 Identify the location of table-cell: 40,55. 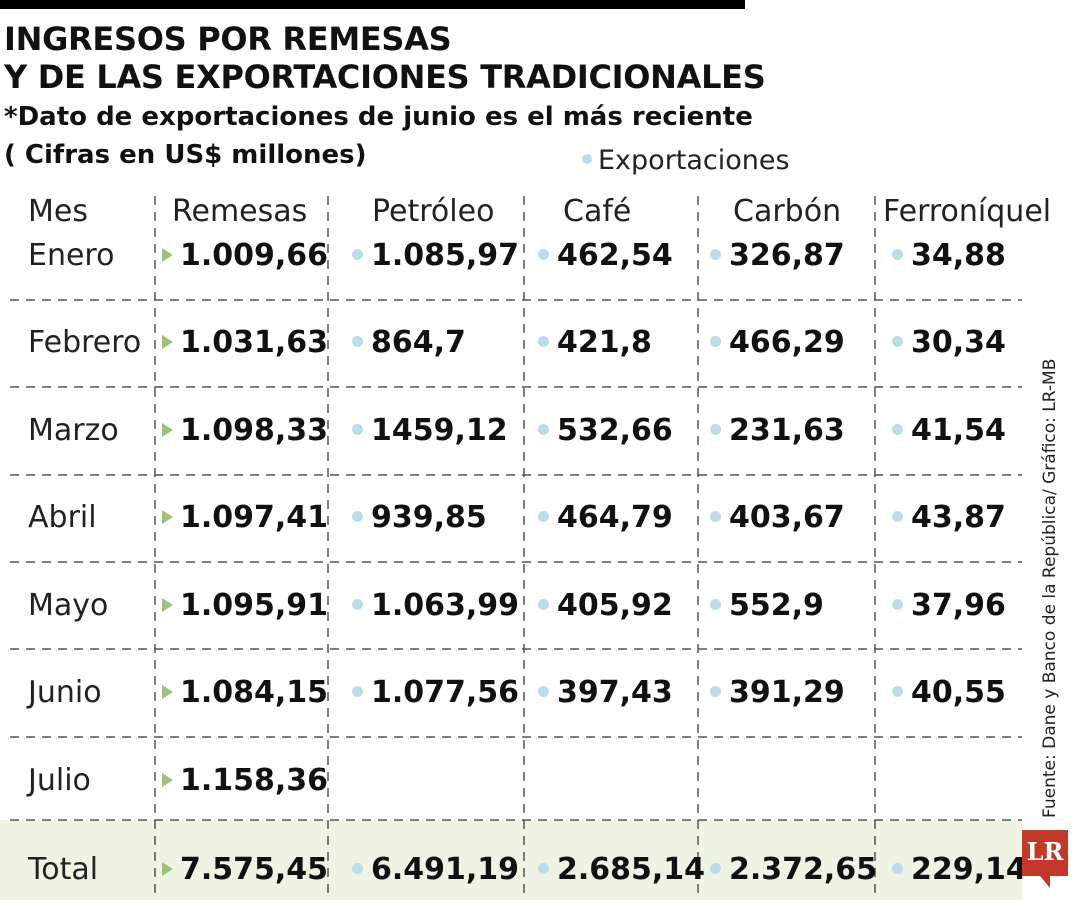
(949, 692).